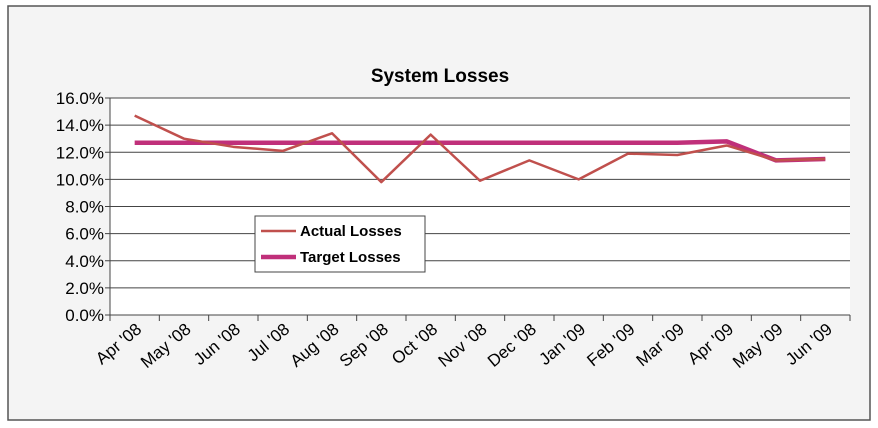  I want to click on legend-box, so click(340, 244).